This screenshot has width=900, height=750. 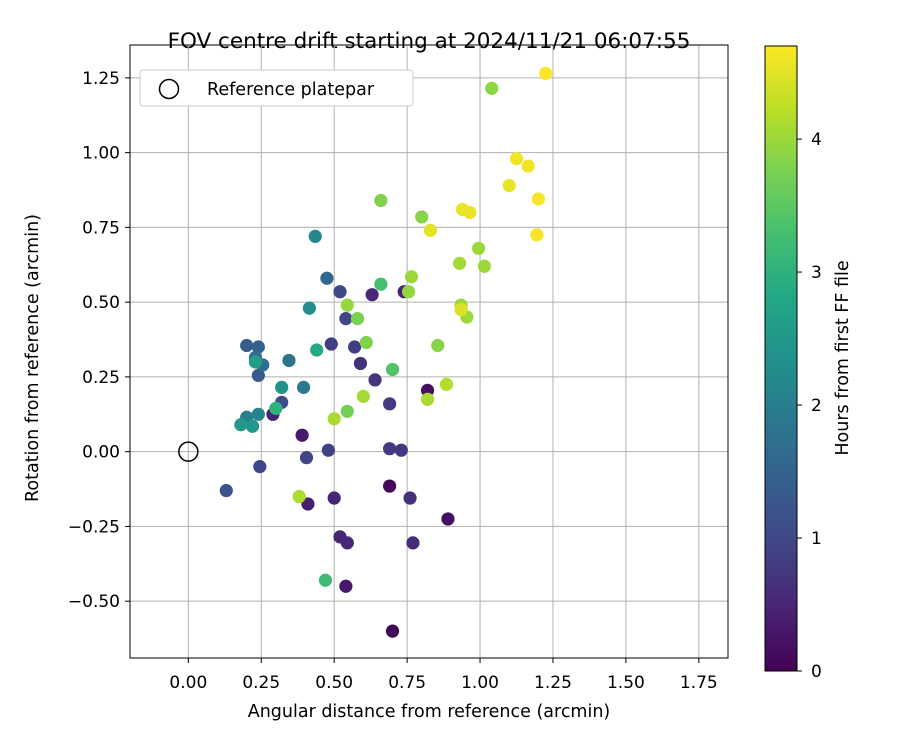 I want to click on legend-label: Reference platepar, so click(x=291, y=90).